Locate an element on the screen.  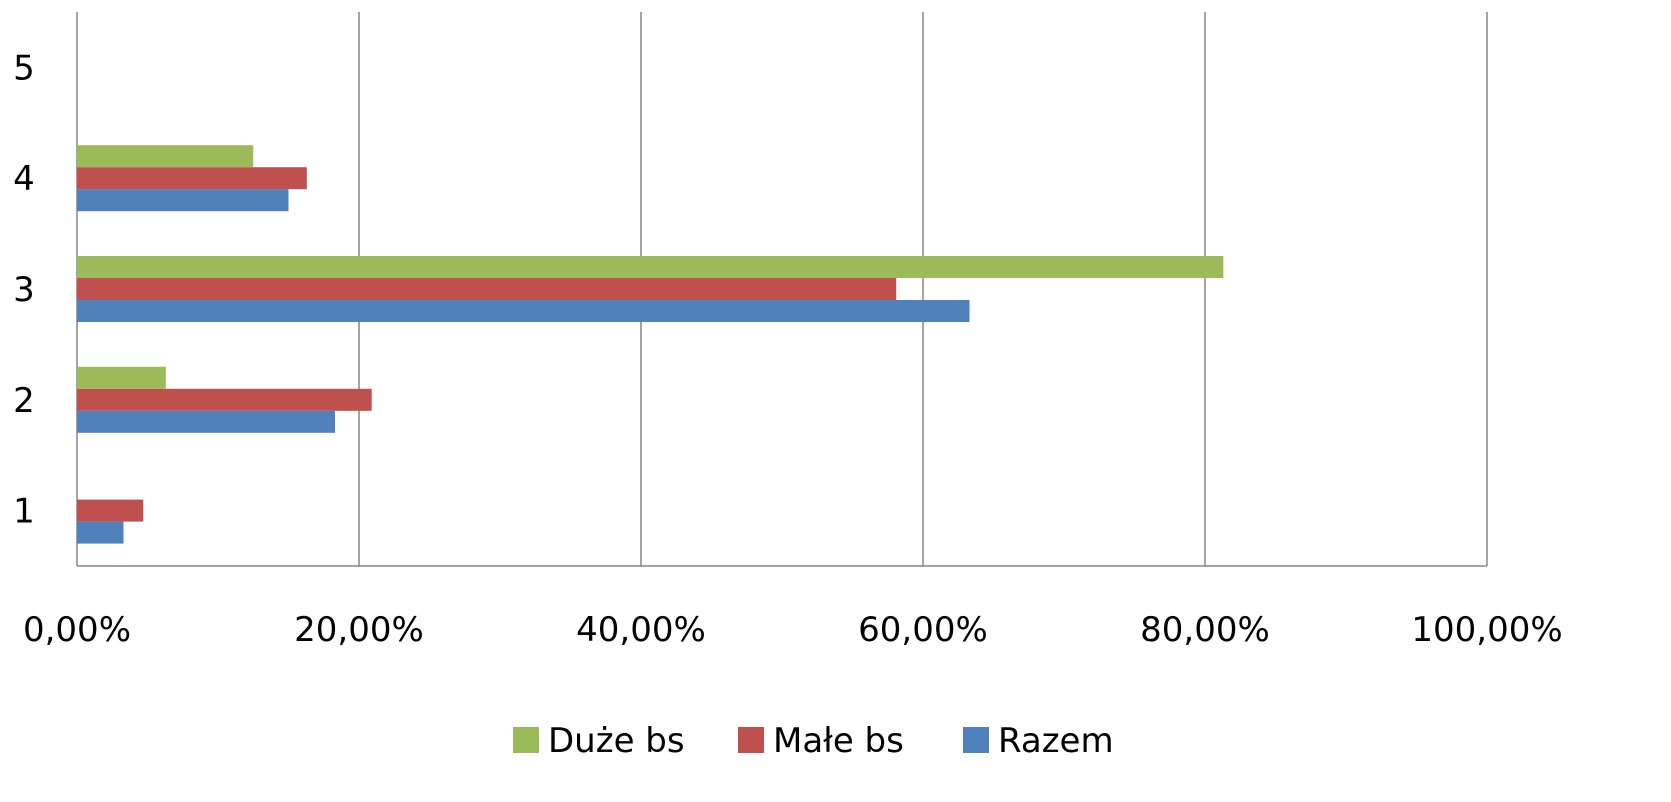
y-tick-label: 2 is located at coordinates (24, 401).